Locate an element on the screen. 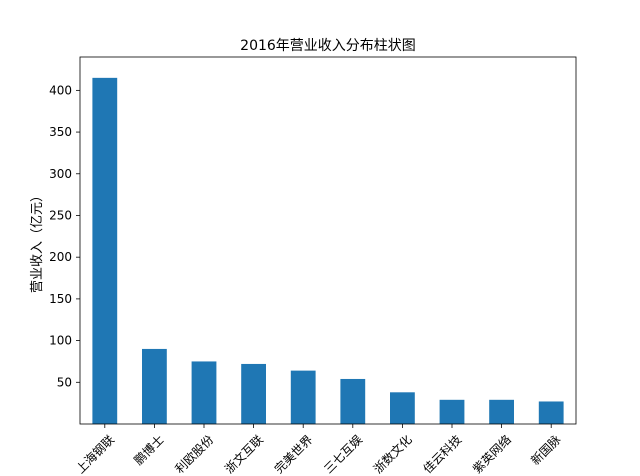 This screenshot has width=640, height=476. y-tick-label: 150 is located at coordinates (60, 299).